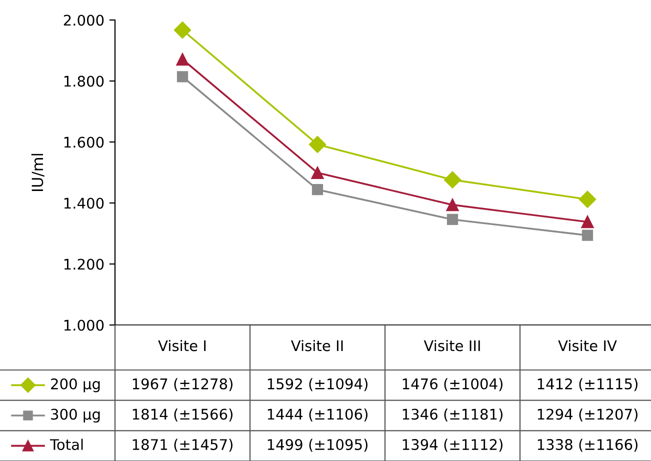 The height and width of the screenshot is (461, 651). I want to click on data-label: 1412 (±1115), so click(588, 385).